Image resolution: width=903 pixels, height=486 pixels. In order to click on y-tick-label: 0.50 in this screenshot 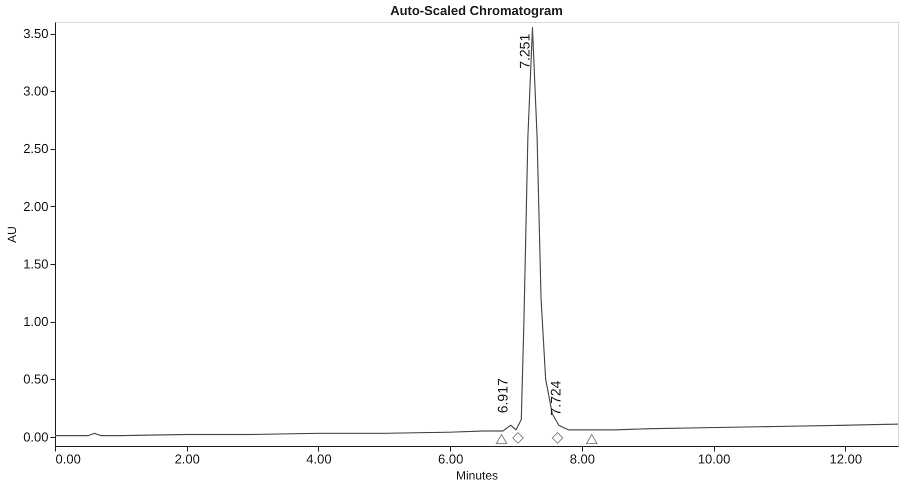, I will do `click(35, 379)`.